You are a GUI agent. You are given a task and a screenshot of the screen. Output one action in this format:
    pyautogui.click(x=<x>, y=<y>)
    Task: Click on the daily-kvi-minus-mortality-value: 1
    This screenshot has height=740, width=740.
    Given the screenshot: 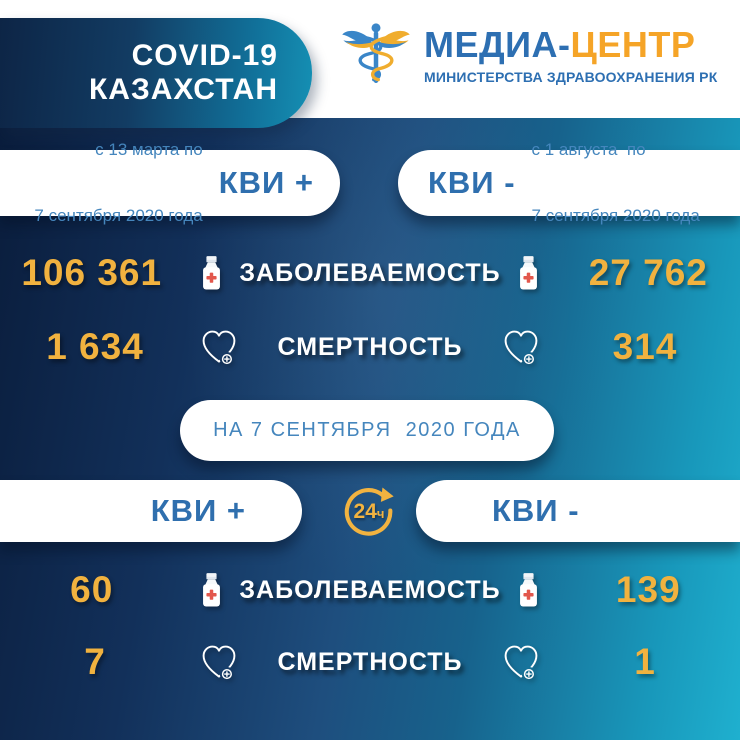 What is the action you would take?
    pyautogui.click(x=645, y=661)
    